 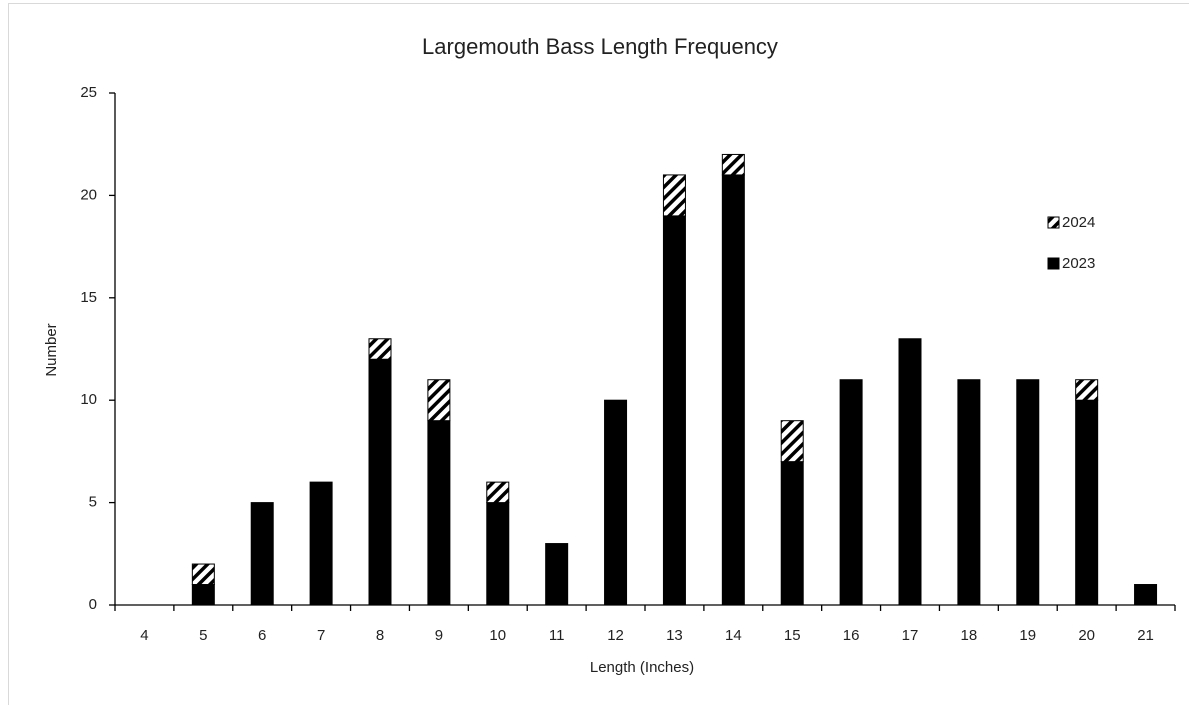 I want to click on y-tick-label: 25, so click(x=88, y=92).